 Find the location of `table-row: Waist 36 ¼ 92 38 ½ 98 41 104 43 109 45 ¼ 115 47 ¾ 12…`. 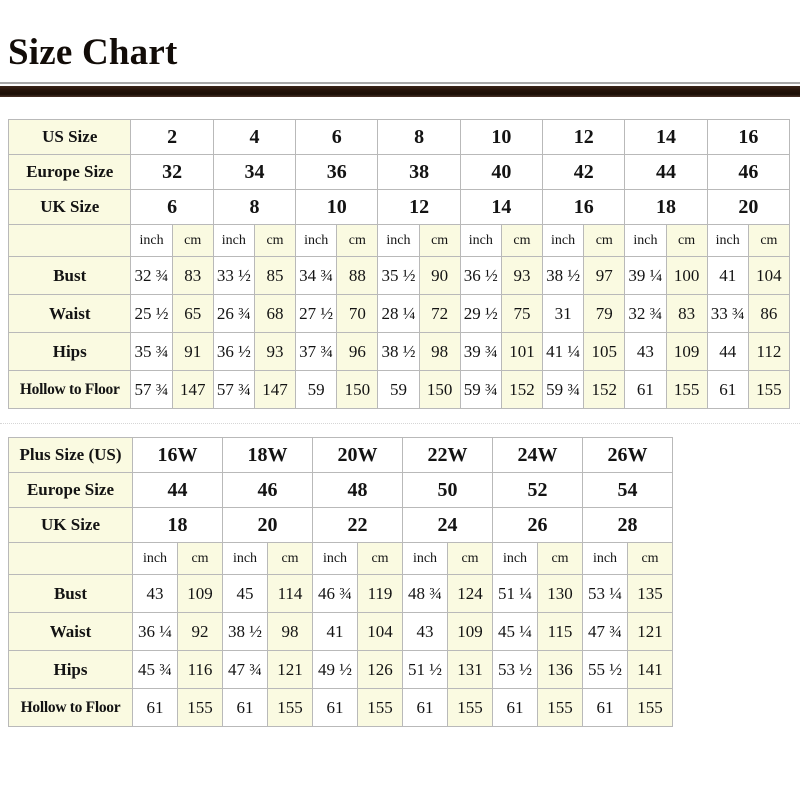

table-row: Waist 36 ¼ 92 38 ½ 98 41 104 43 109 45 ¼ 115 47 ¾ 12… is located at coordinates (340, 631).